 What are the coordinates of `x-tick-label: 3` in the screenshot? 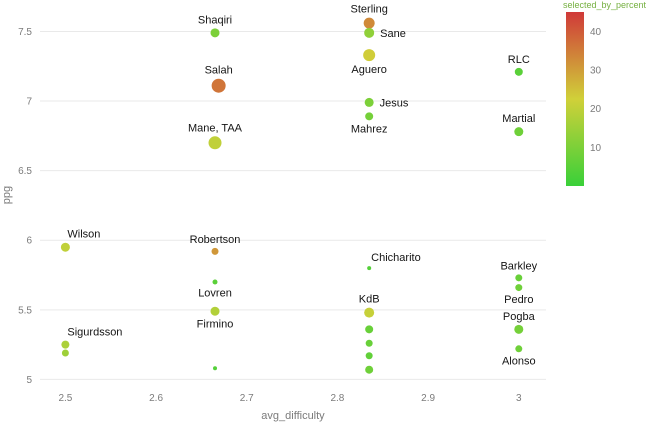 It's located at (519, 398).